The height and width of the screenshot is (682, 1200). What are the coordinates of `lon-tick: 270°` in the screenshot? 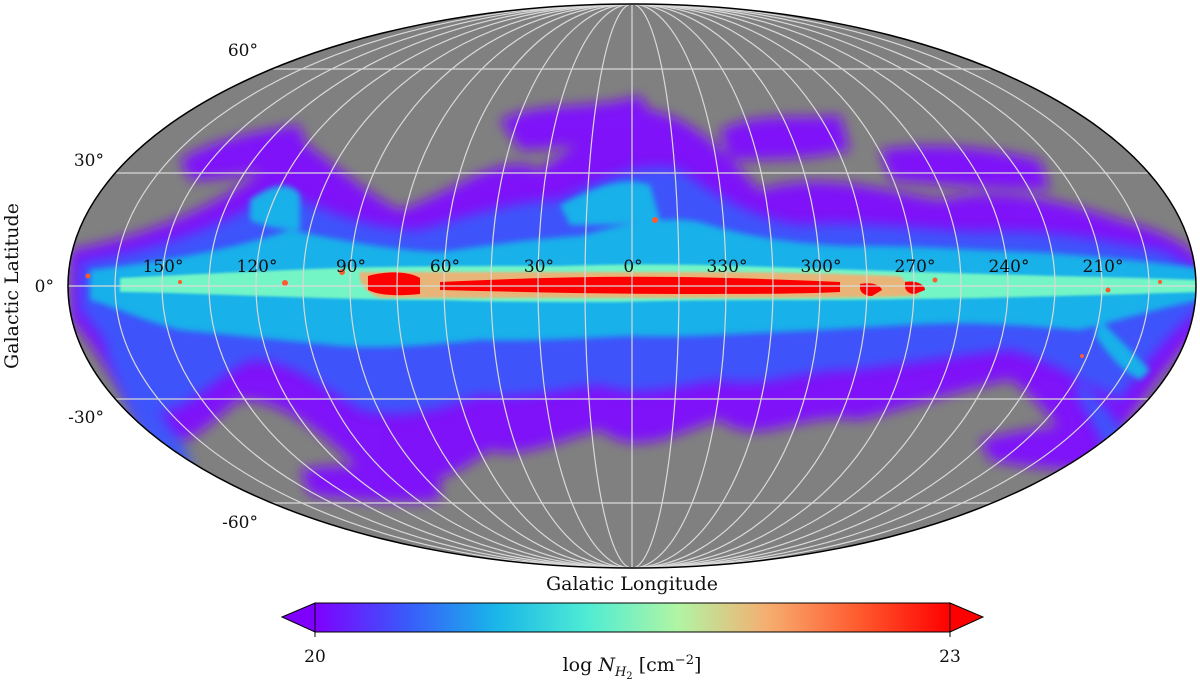 It's located at (915, 267).